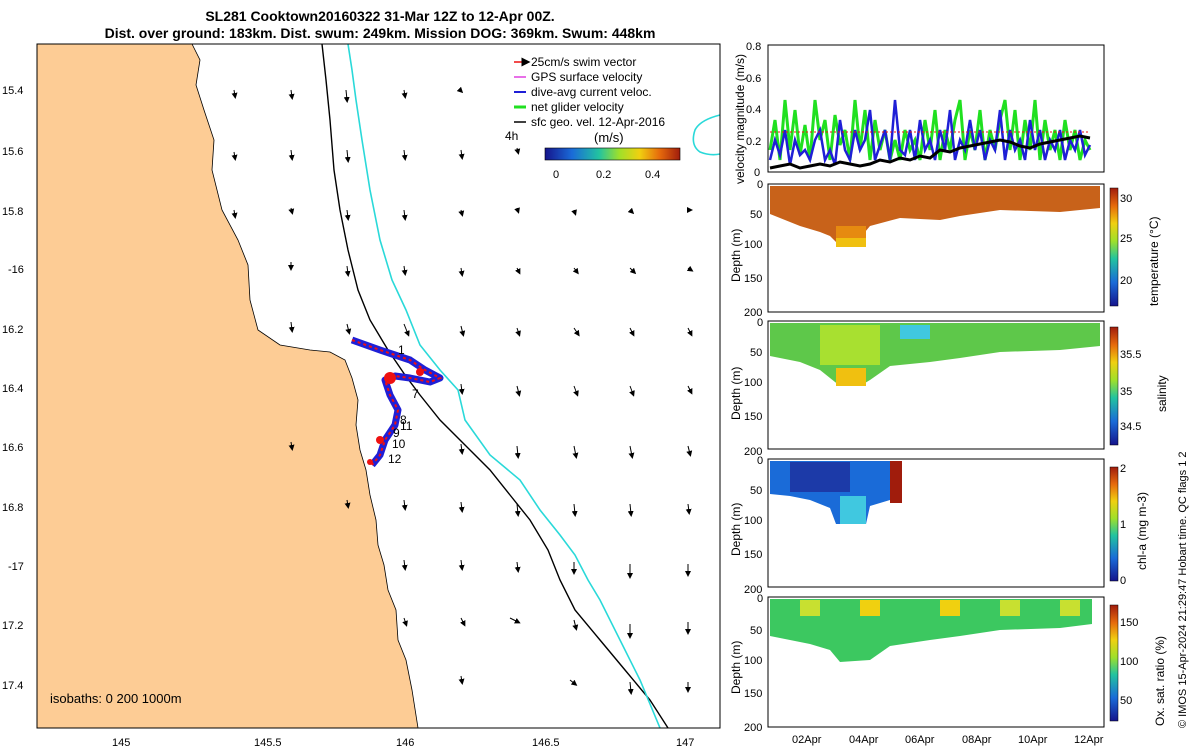  I want to click on ox-colorbar, so click(1114, 663).